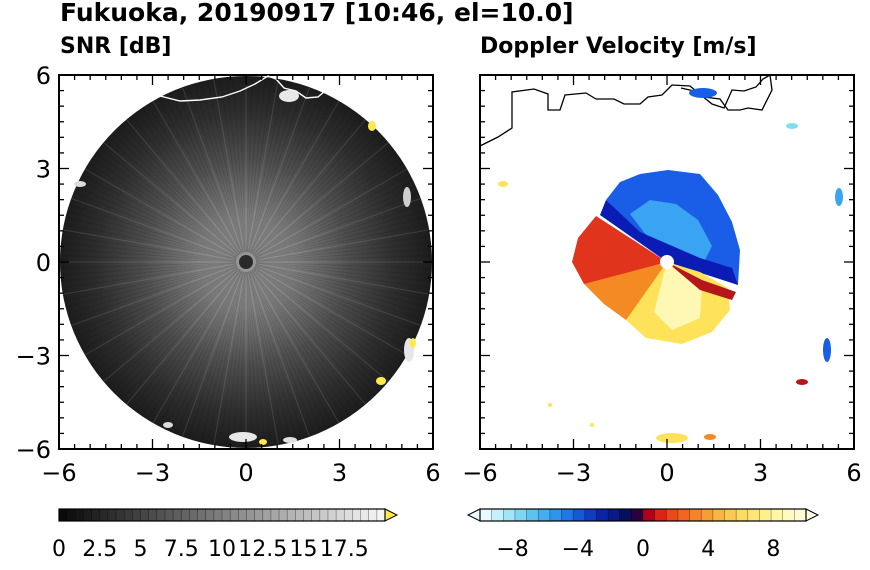 The image size is (870, 570). Describe the element at coordinates (33, 450) in the screenshot. I see `snr-y-tick-label: −6` at that location.